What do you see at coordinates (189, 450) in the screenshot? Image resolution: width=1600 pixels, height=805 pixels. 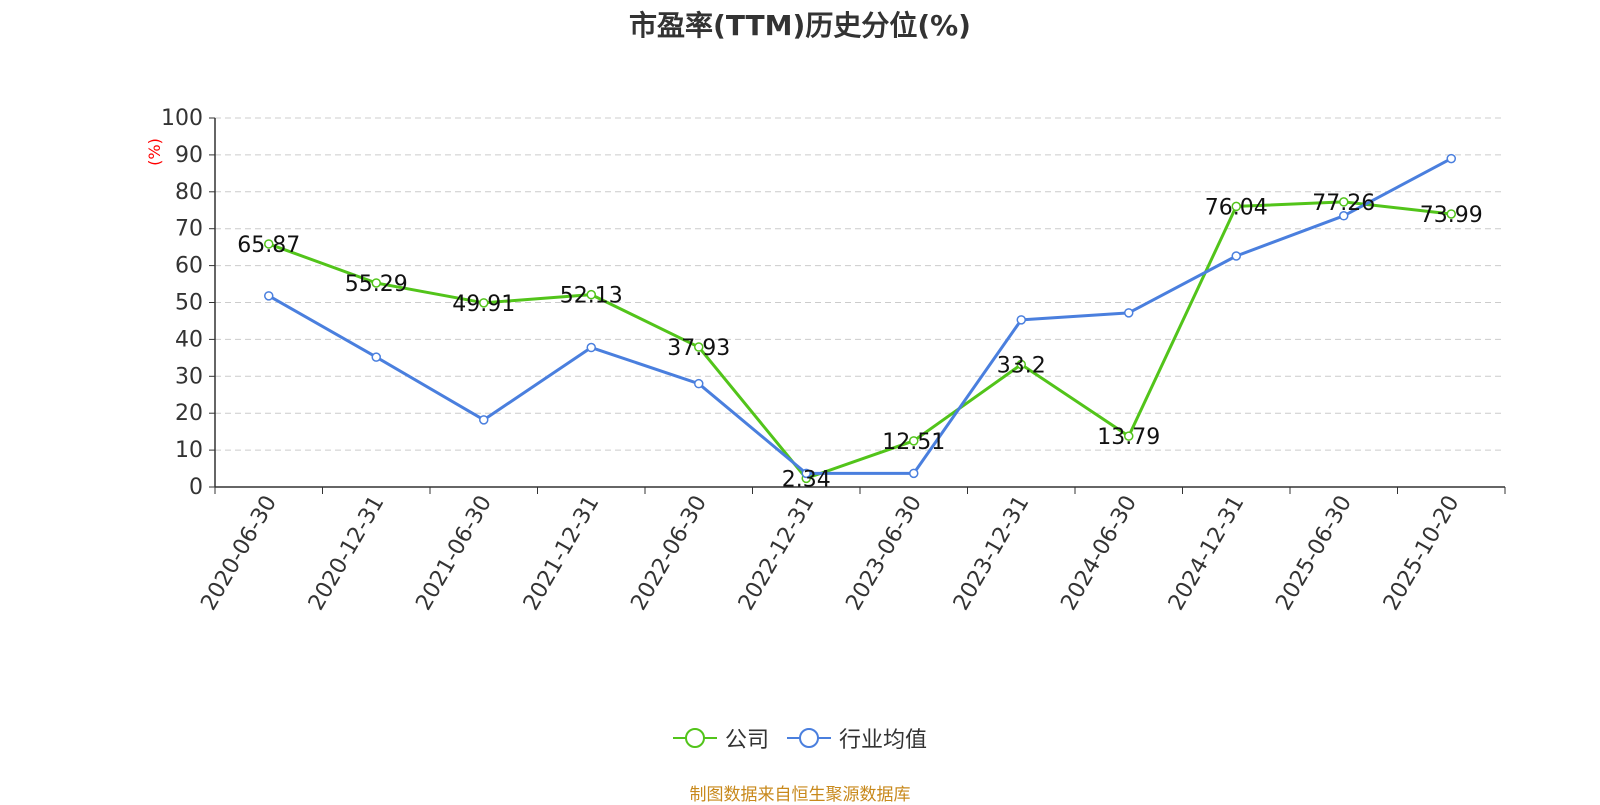 I see `y-tick-label-10: 10` at bounding box center [189, 450].